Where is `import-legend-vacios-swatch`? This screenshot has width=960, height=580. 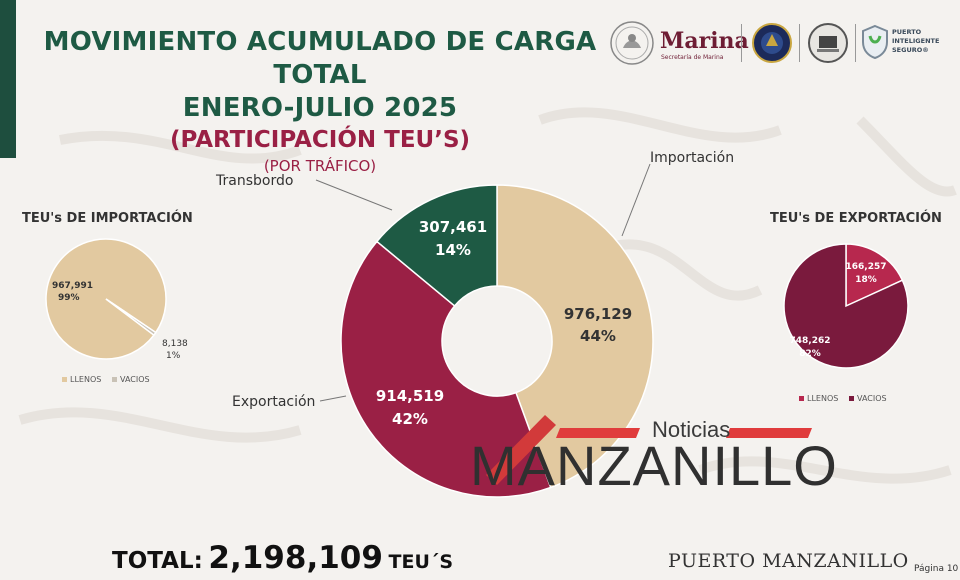
import-legend-vacios-swatch is located at coordinates (114, 379).